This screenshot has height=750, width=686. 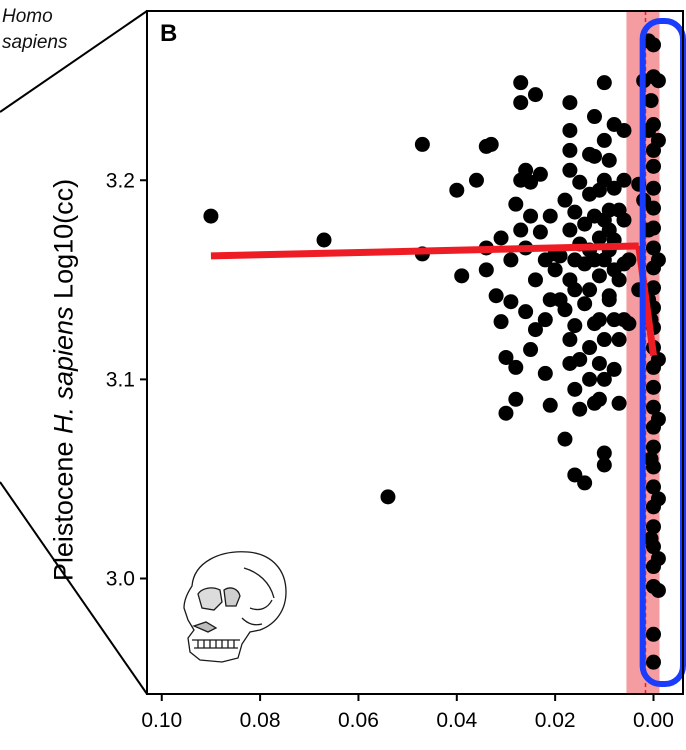 I want to click on zoom-connector-bottom, so click(x=74, y=588).